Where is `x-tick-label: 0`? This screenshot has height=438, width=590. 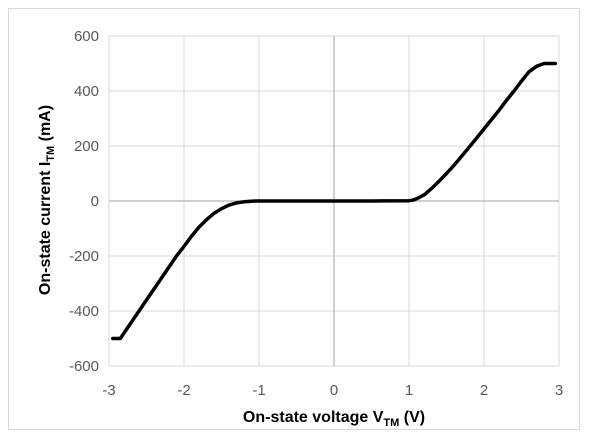
x-tick-label: 0 is located at coordinates (334, 390).